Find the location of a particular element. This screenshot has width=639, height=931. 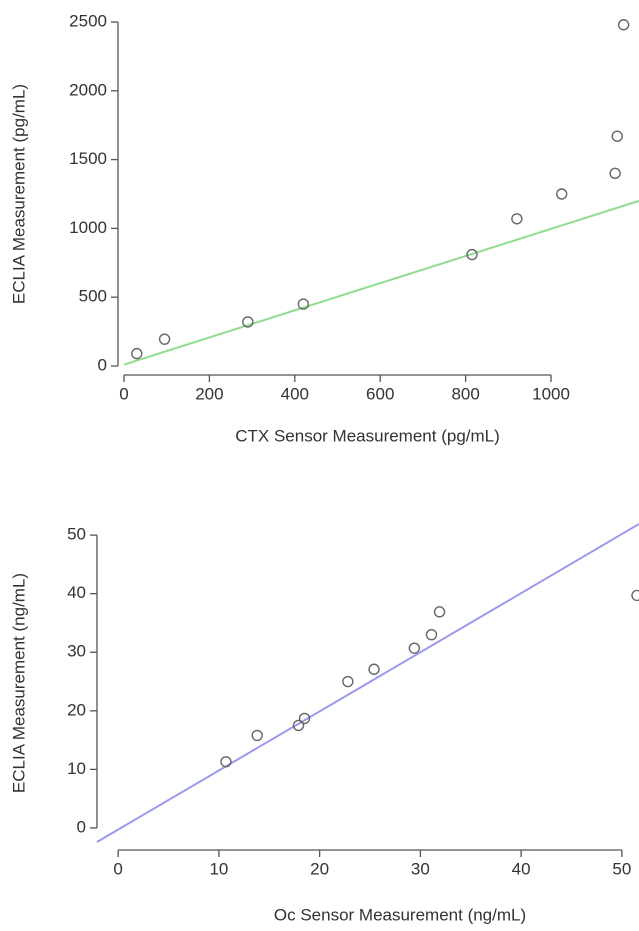

y-tick-label: 2000 is located at coordinates (88, 89).